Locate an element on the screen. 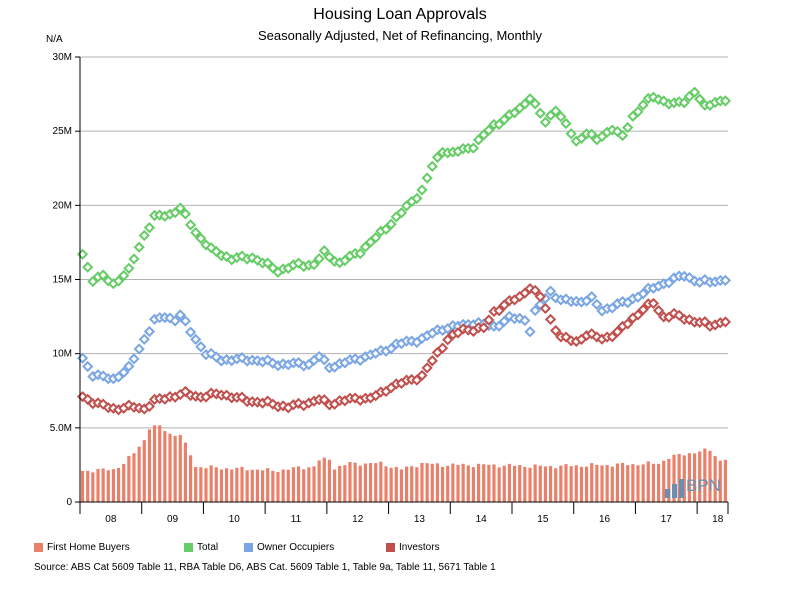 Image resolution: width=800 pixels, height=600 pixels. y-tick-label: 0 is located at coordinates (69, 502).